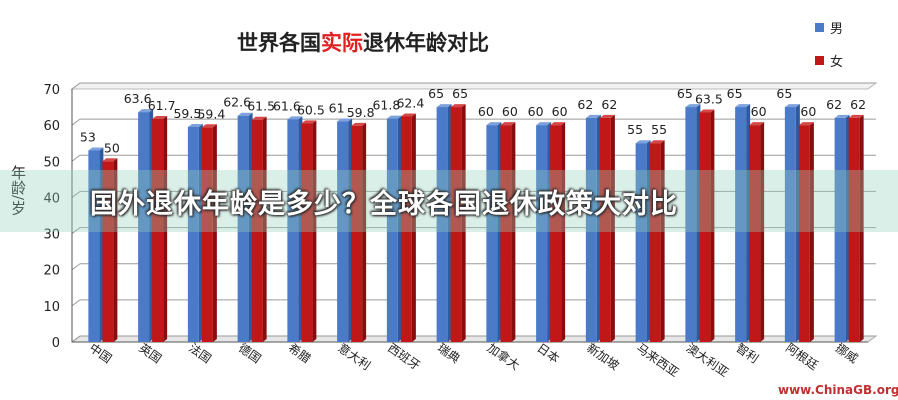  What do you see at coordinates (609, 104) in the screenshot?
I see `data-label: 62` at bounding box center [609, 104].